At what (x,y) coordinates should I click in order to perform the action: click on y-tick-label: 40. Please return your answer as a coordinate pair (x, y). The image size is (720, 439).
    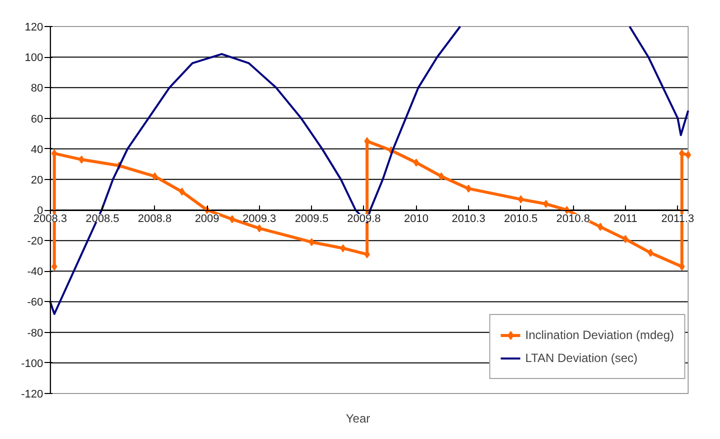
    Looking at the image, I should click on (37, 150).